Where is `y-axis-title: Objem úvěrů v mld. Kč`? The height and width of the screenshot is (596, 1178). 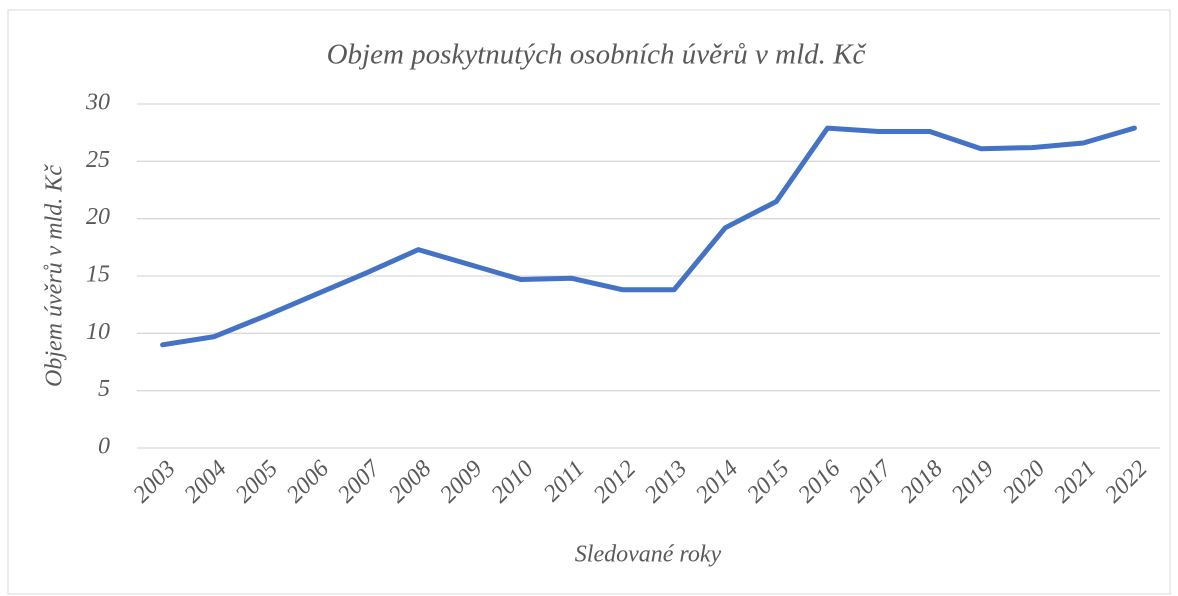 y-axis-title: Objem úvěrů v mld. Kč is located at coordinates (55, 275).